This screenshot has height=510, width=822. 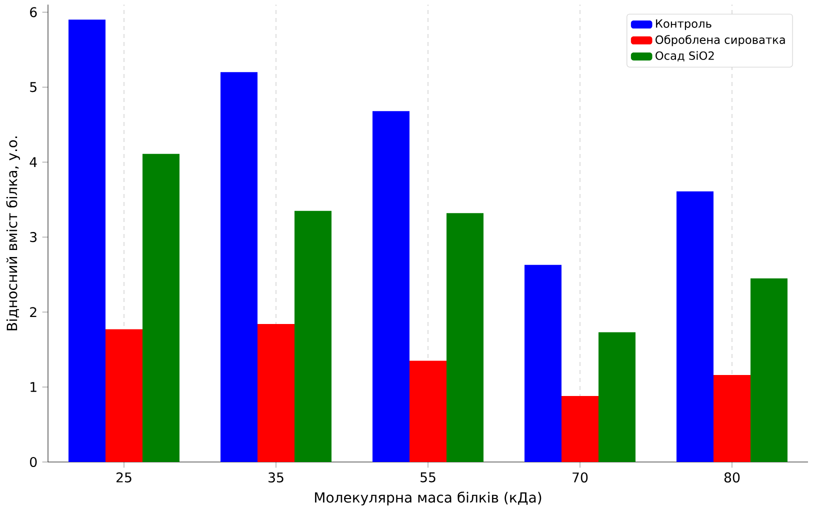 I want to click on y-tick-label: 4, so click(x=33, y=162).